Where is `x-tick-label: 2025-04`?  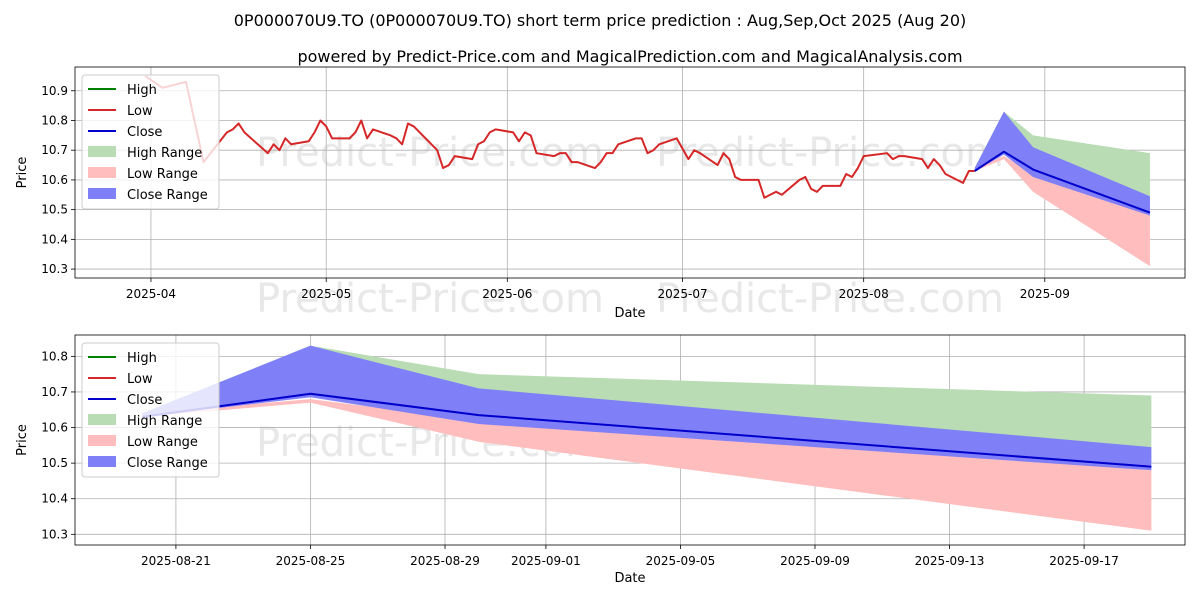
x-tick-label: 2025-04 is located at coordinates (151, 294).